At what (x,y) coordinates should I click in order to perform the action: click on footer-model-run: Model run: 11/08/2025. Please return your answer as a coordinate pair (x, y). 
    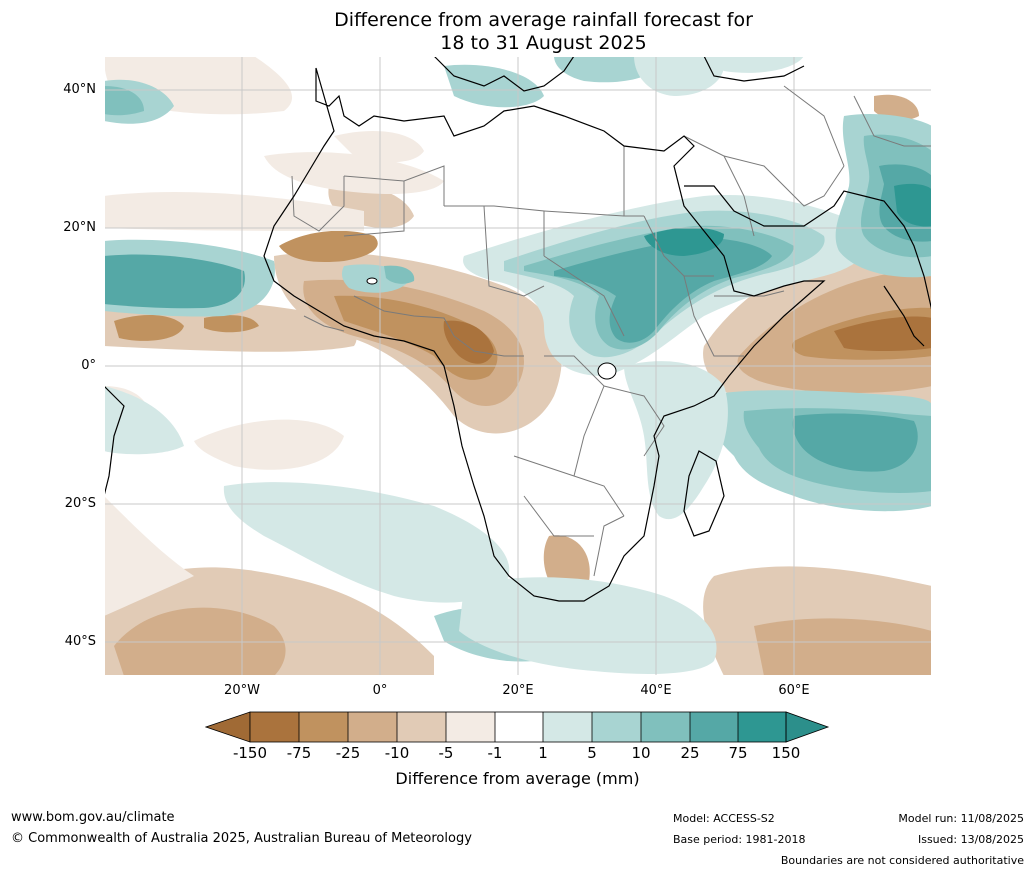
    Looking at the image, I should click on (961, 818).